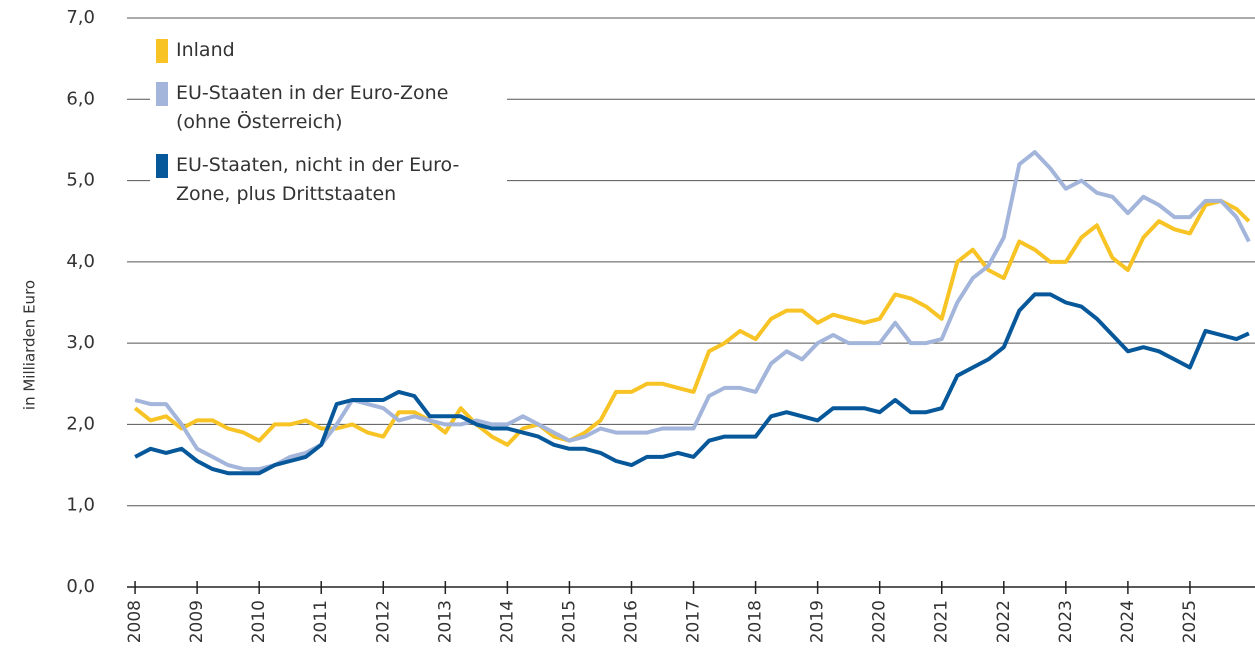  What do you see at coordinates (1004, 621) in the screenshot?
I see `x-tick-label: 2022` at bounding box center [1004, 621].